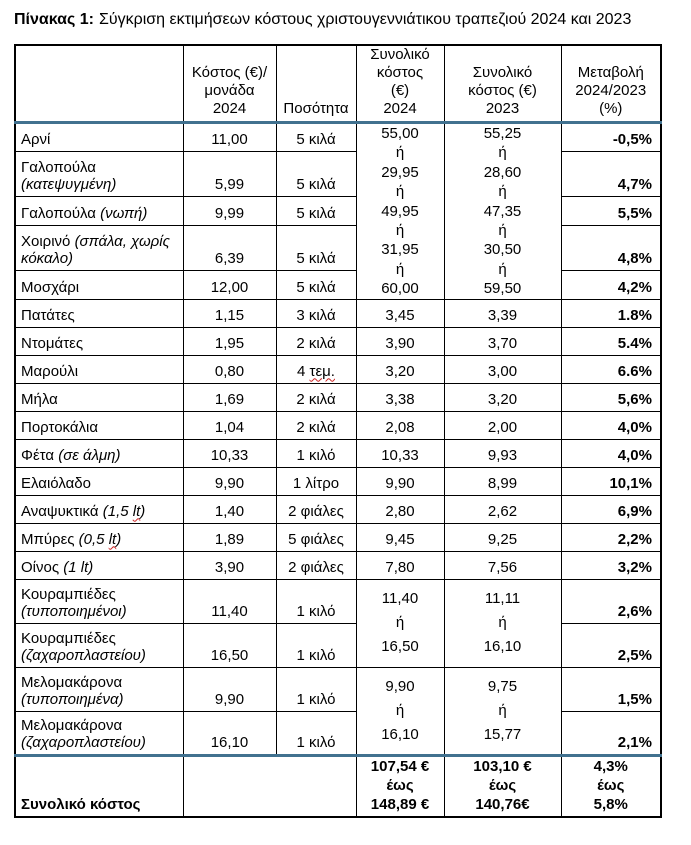 The image size is (691, 845). Describe the element at coordinates (611, 481) in the screenshot. I see `change-percent-cell: 10,1%` at that location.